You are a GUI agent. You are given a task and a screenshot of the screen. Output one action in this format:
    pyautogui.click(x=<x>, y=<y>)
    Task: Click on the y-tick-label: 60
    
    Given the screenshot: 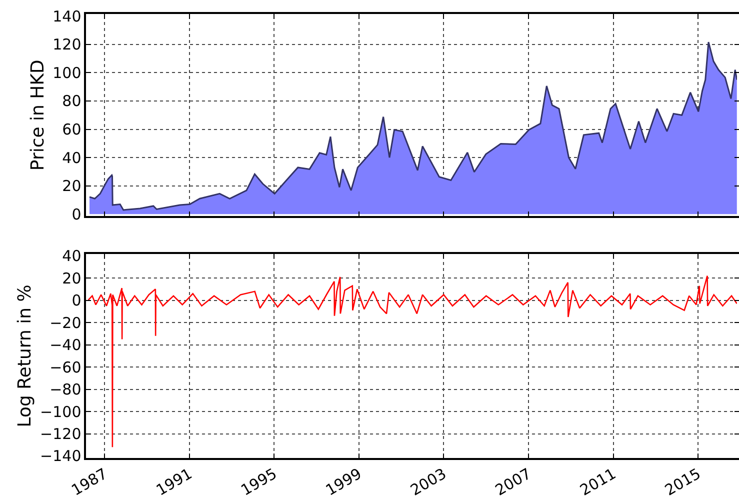 What is the action you would take?
    pyautogui.click(x=72, y=129)
    